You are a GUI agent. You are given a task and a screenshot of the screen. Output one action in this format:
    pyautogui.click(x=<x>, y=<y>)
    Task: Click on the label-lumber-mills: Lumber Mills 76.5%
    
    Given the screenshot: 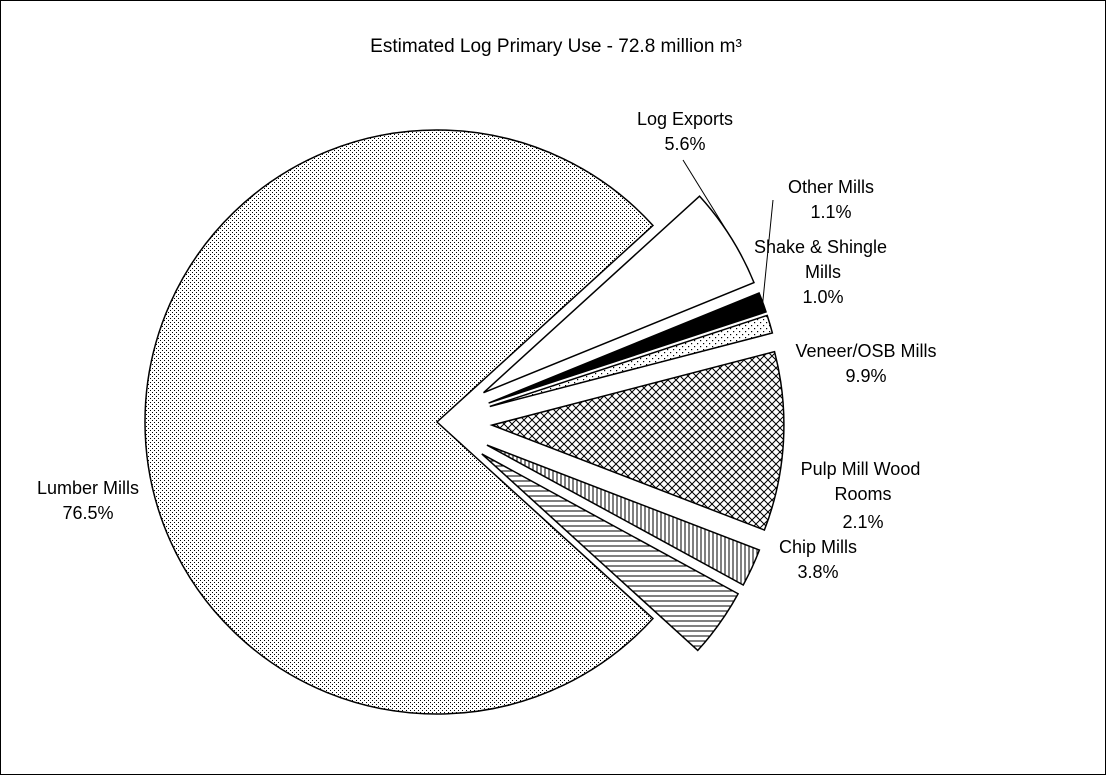 What is the action you would take?
    pyautogui.click(x=88, y=500)
    